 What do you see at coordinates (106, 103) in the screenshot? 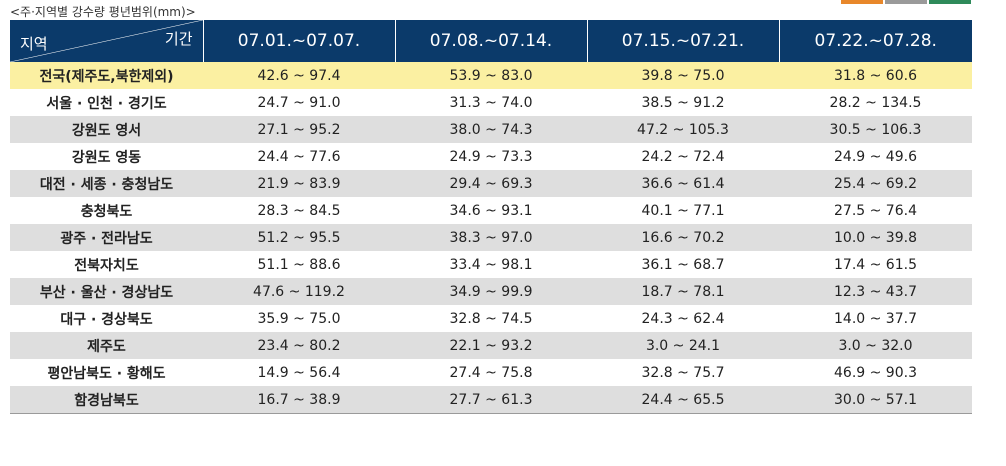
I see `region-cell: 서울 · 인천 · 경기도` at bounding box center [106, 103].